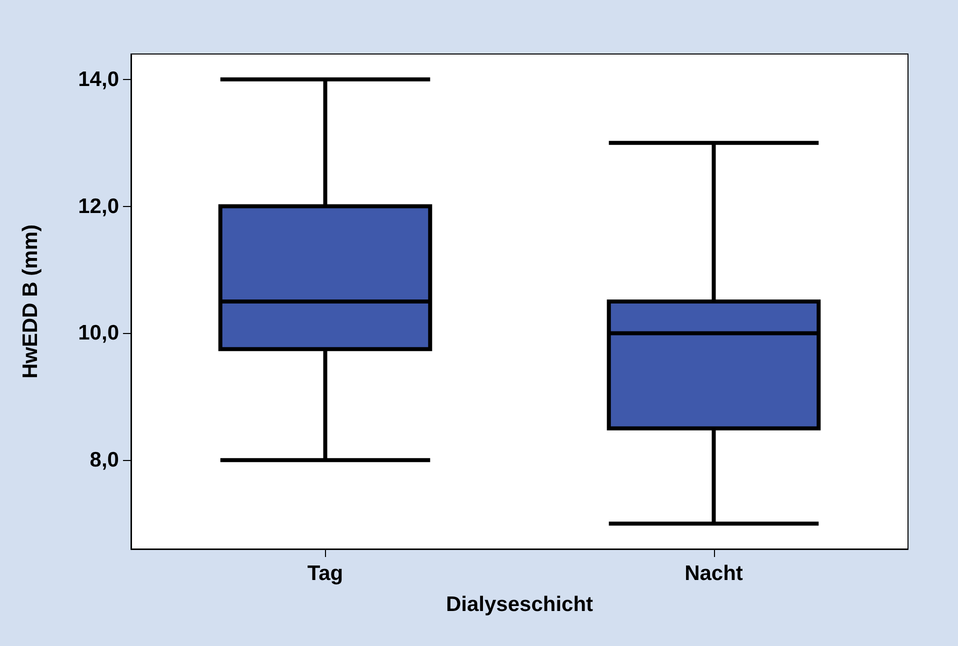 This screenshot has width=958, height=646. Describe the element at coordinates (520, 604) in the screenshot. I see `x-axis-title: Dialyseschicht` at that location.